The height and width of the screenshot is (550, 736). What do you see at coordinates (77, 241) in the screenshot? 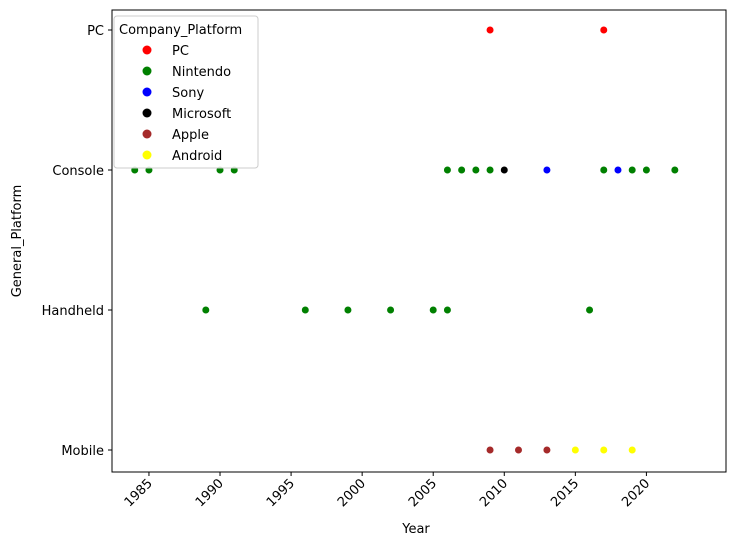
I see `y-axis-ticks: PC Console Handheld Mobile` at bounding box center [77, 241].